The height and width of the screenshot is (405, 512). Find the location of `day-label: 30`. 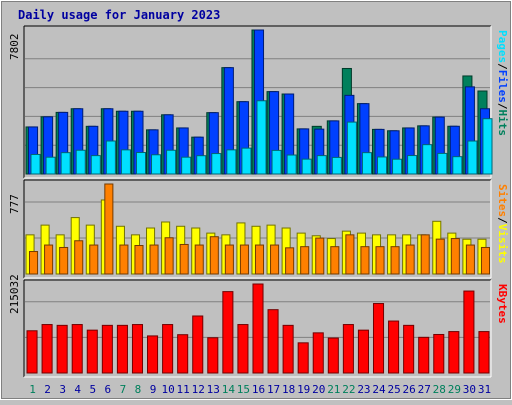

day-label: 30 is located at coordinates (469, 389).